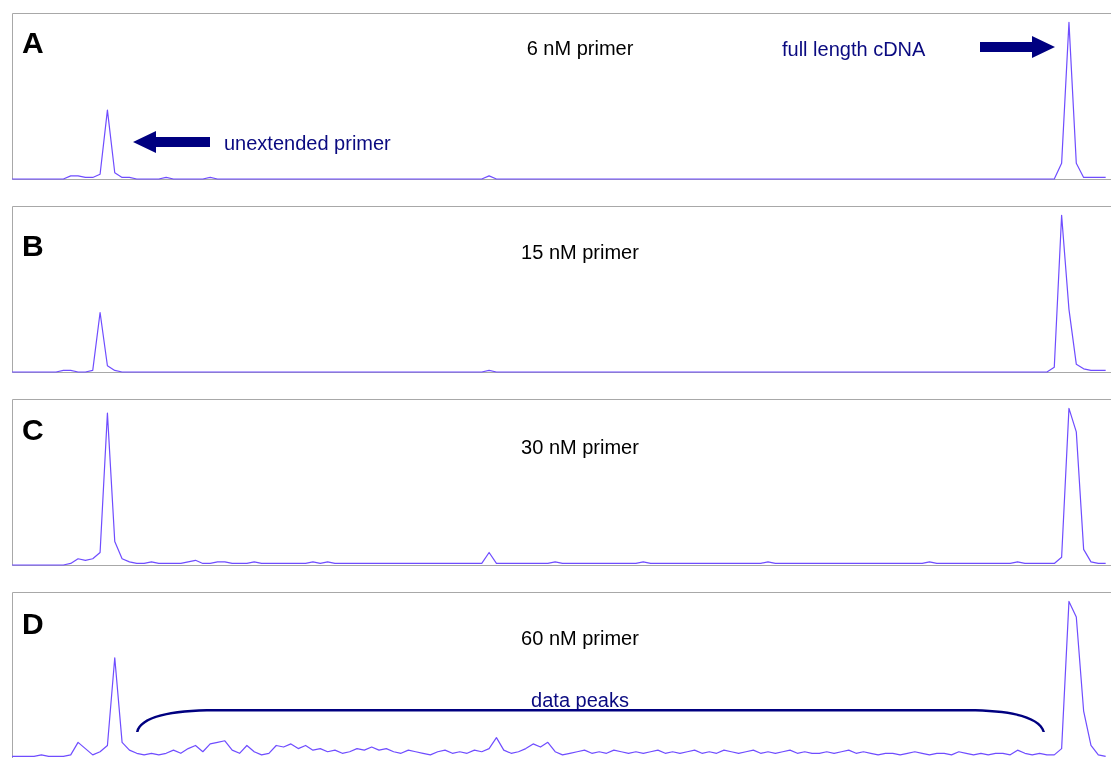  I want to click on chart-title: C, so click(33, 429).